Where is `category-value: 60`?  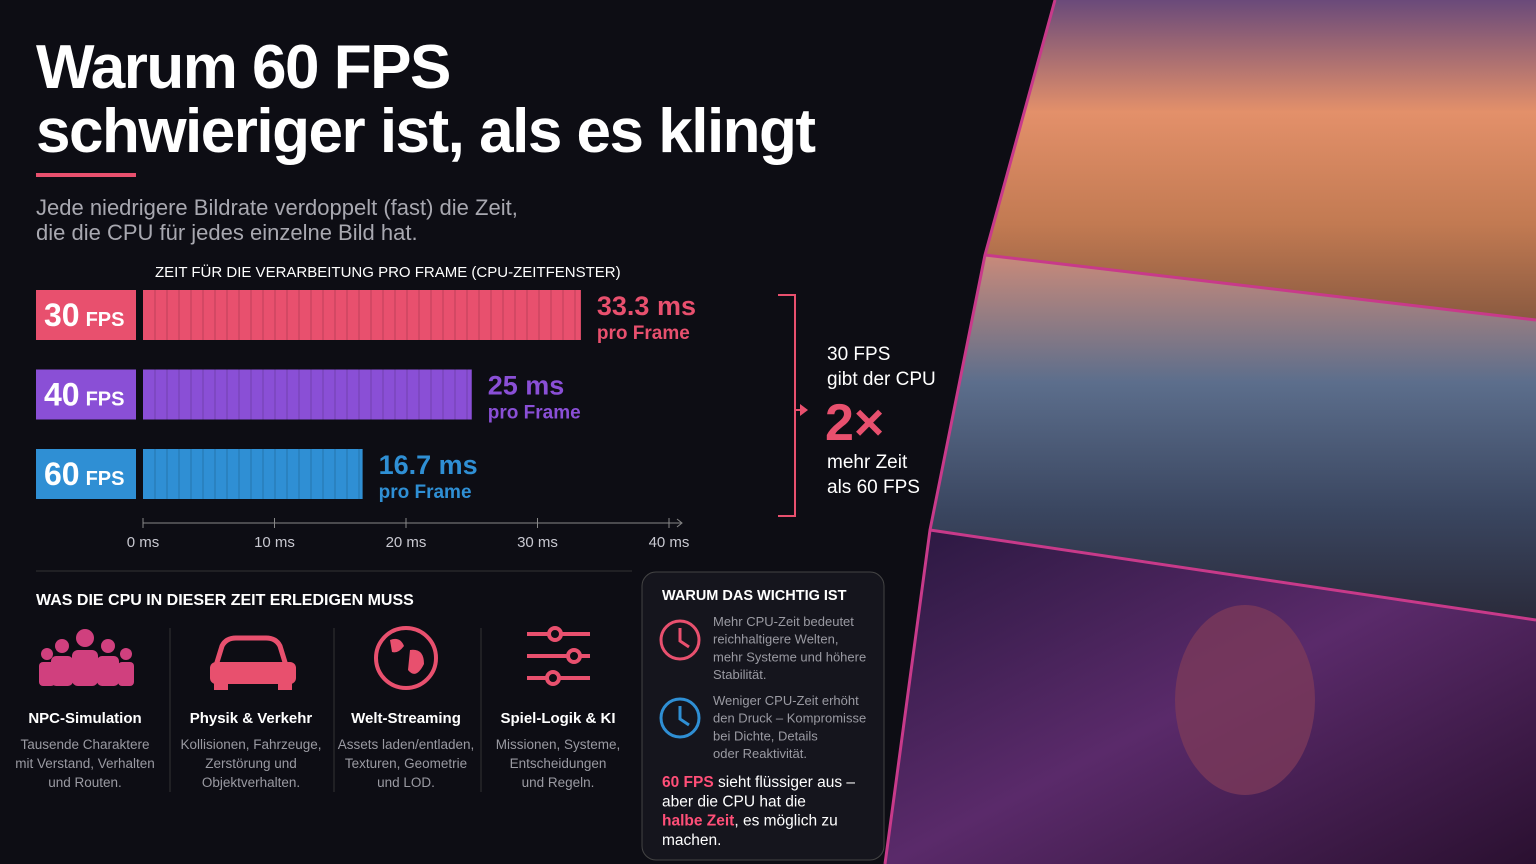
category-value: 60 is located at coordinates (62, 474).